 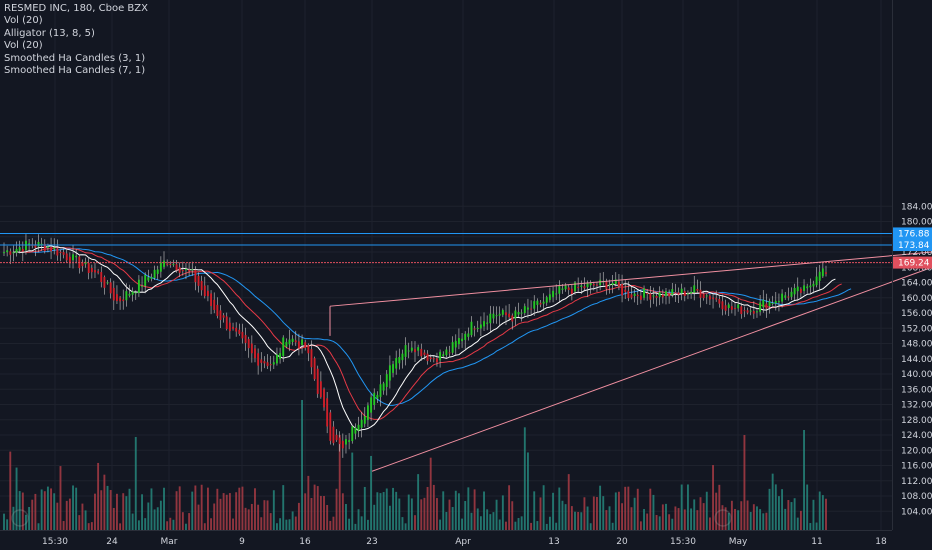 I want to click on y-tick-label: 180.00, so click(x=916, y=223).